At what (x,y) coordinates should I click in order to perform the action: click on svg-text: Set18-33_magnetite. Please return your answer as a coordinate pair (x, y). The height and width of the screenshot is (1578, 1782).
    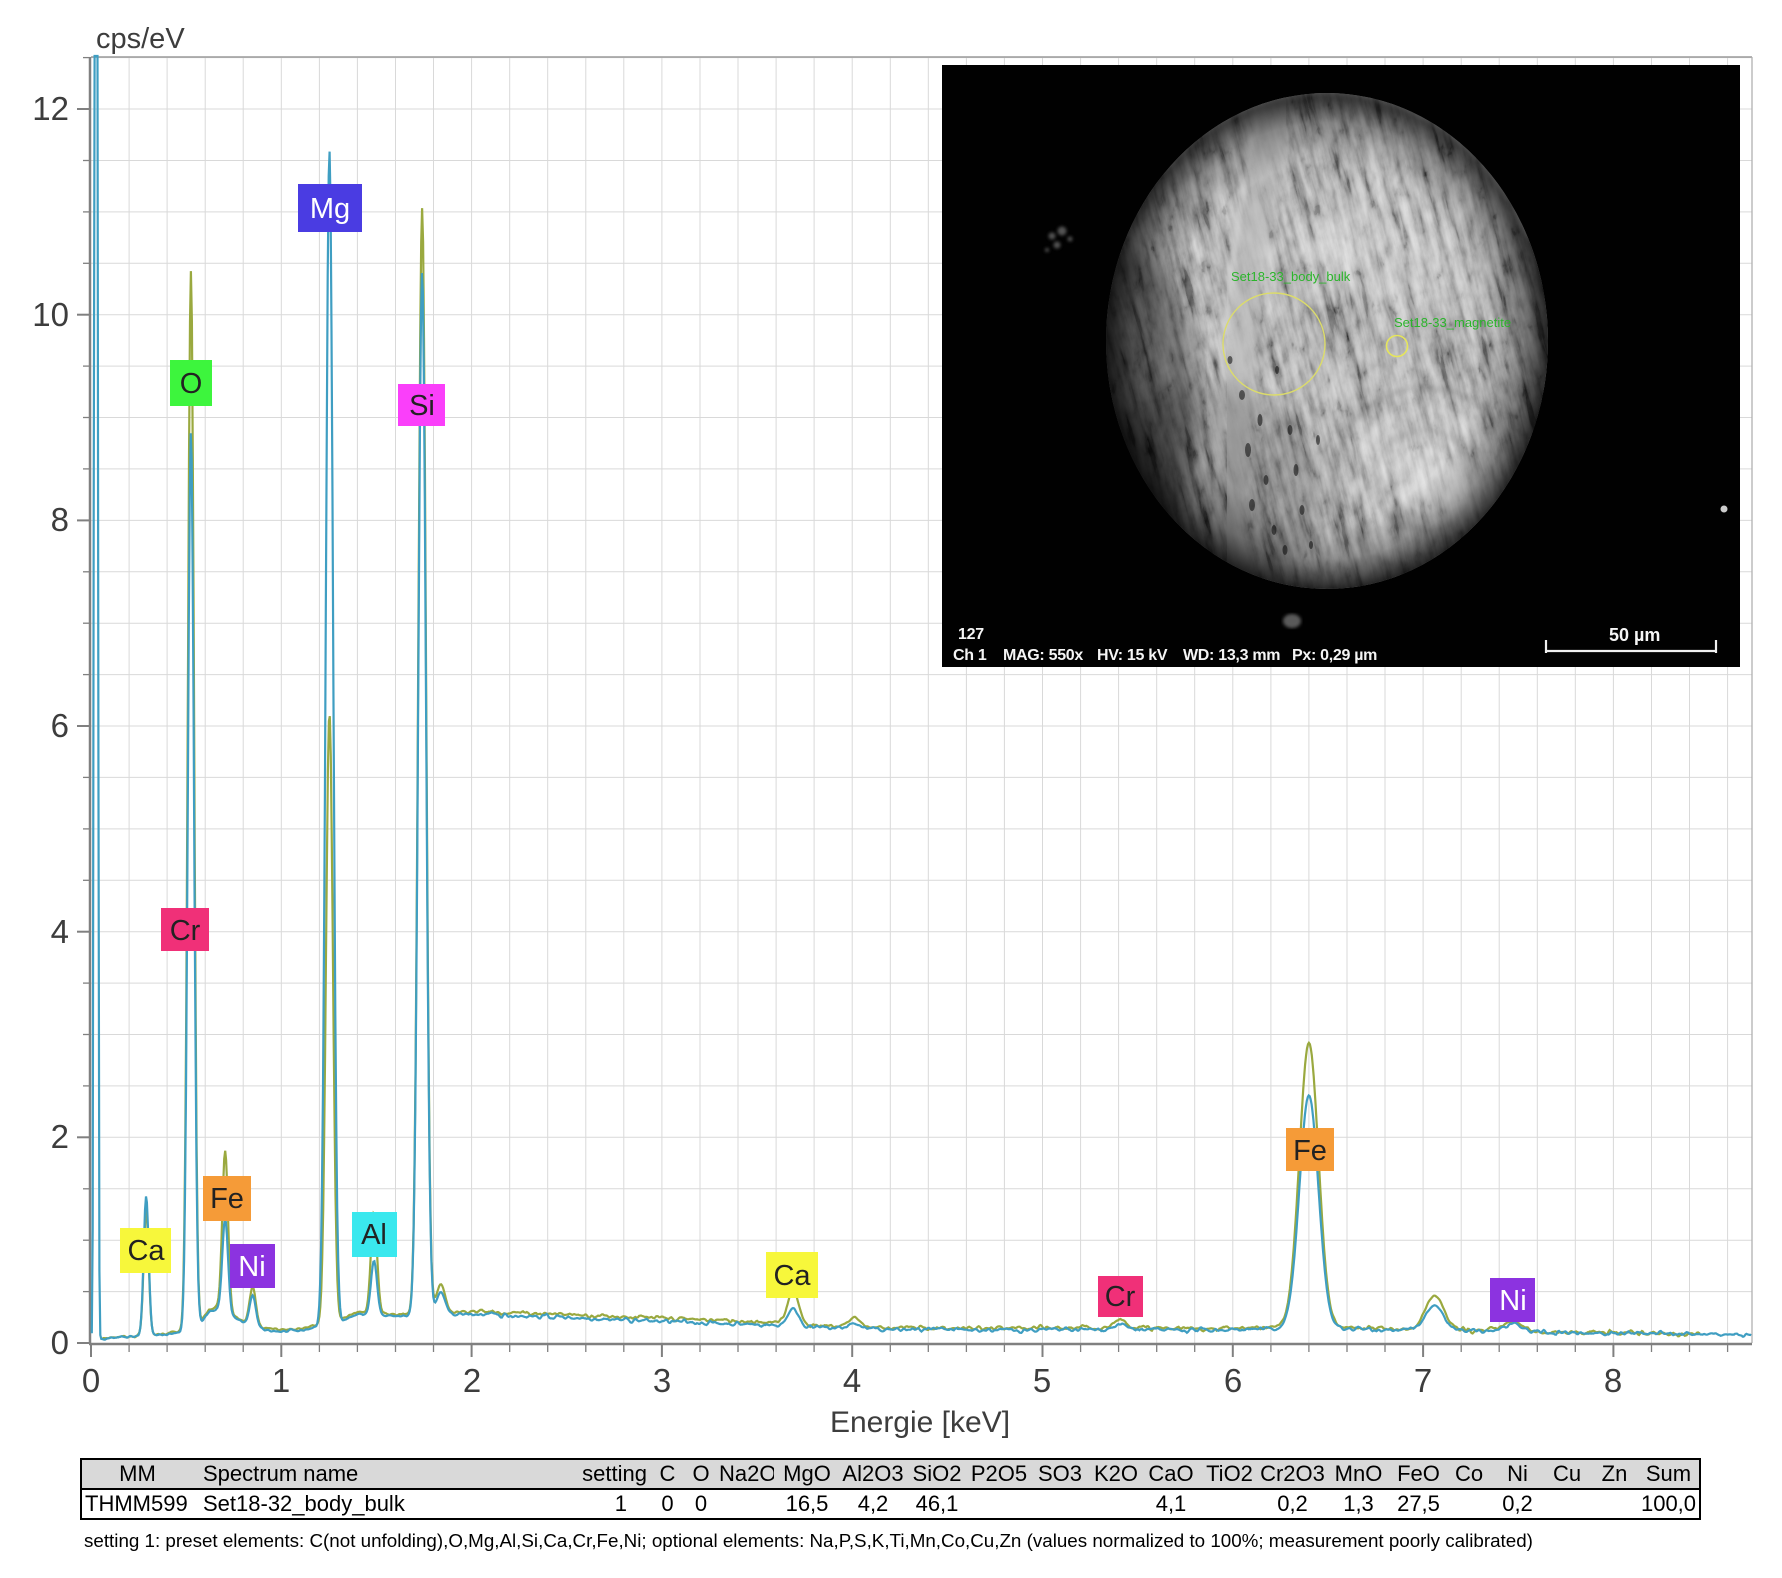
    Looking at the image, I should click on (1452, 322).